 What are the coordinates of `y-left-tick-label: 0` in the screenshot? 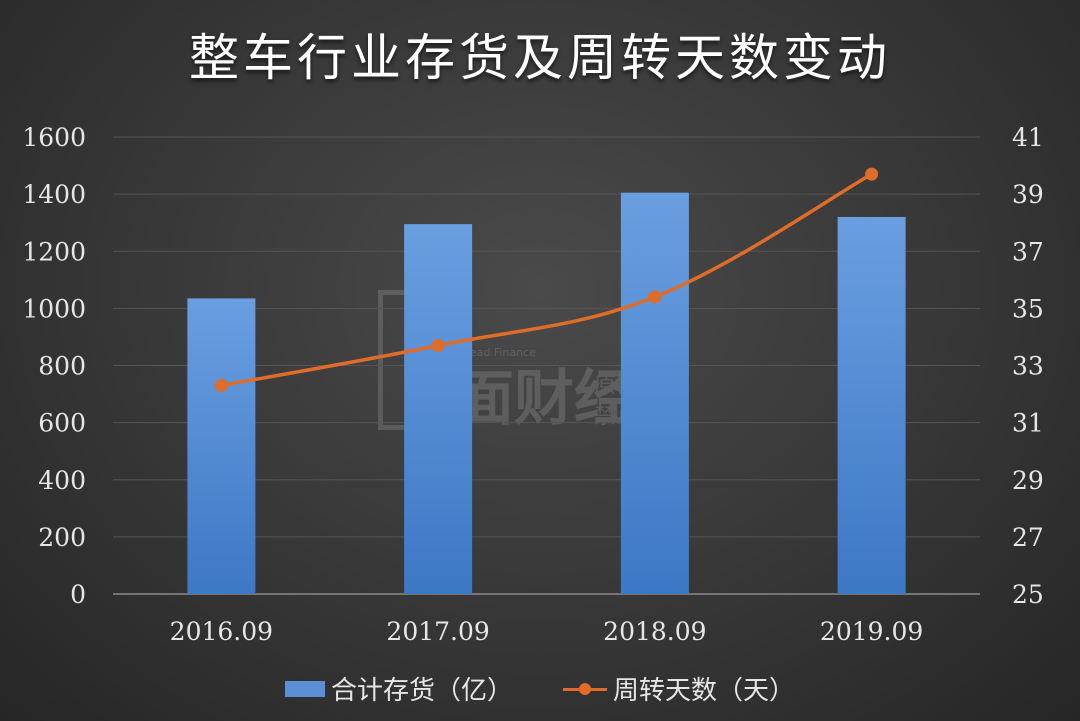 It's located at (78, 594).